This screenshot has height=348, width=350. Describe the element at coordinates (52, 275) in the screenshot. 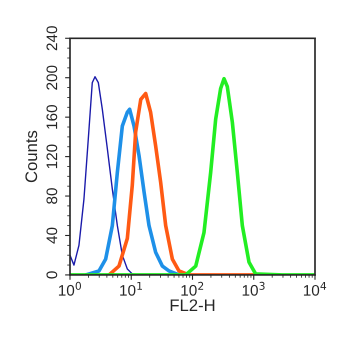

I see `y-tick-label: 0` at that location.